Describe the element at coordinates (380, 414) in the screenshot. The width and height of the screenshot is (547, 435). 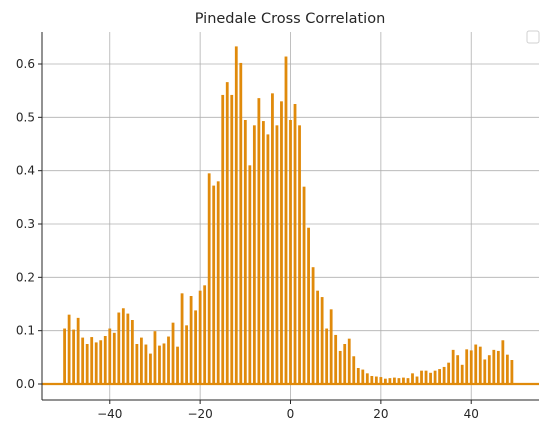
I see `x-tick-label: 20` at that location.